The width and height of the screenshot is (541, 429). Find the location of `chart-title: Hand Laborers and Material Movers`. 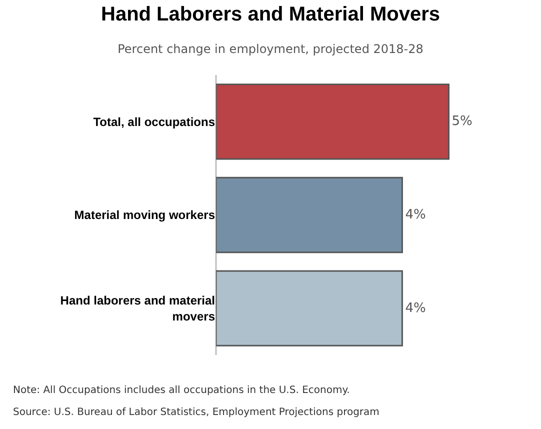

chart-title: Hand Laborers and Material Movers is located at coordinates (270, 14).